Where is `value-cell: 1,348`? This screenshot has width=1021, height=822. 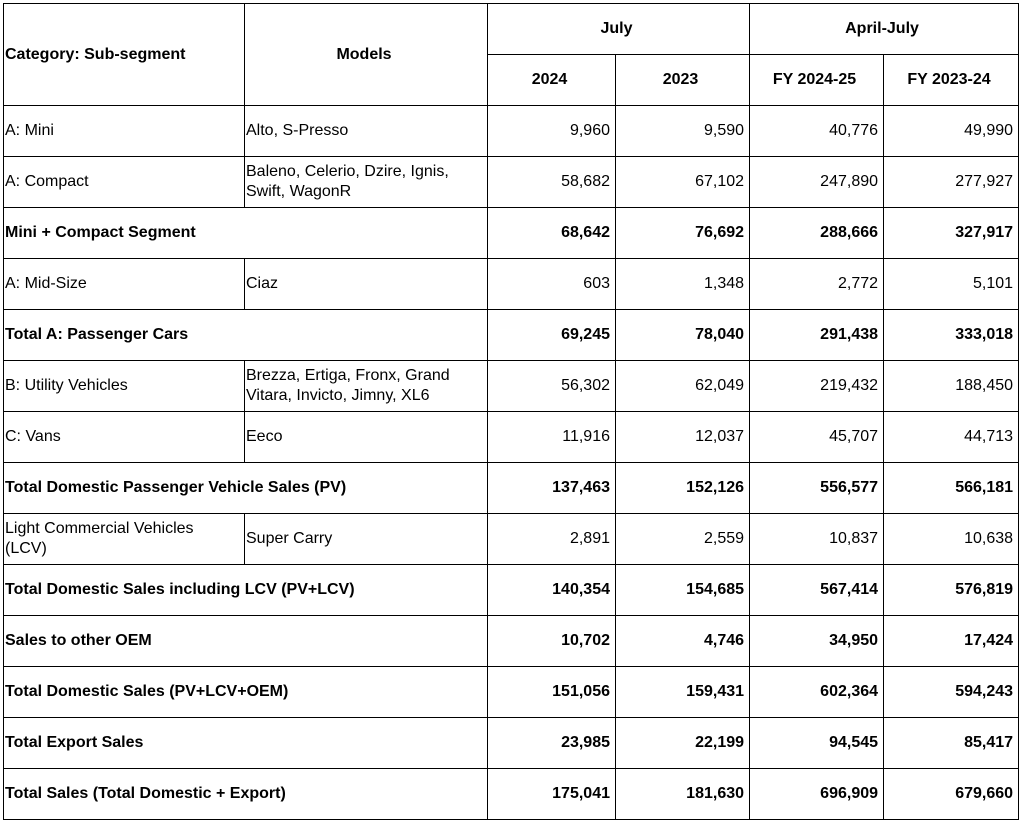
value-cell: 1,348 is located at coordinates (682, 284).